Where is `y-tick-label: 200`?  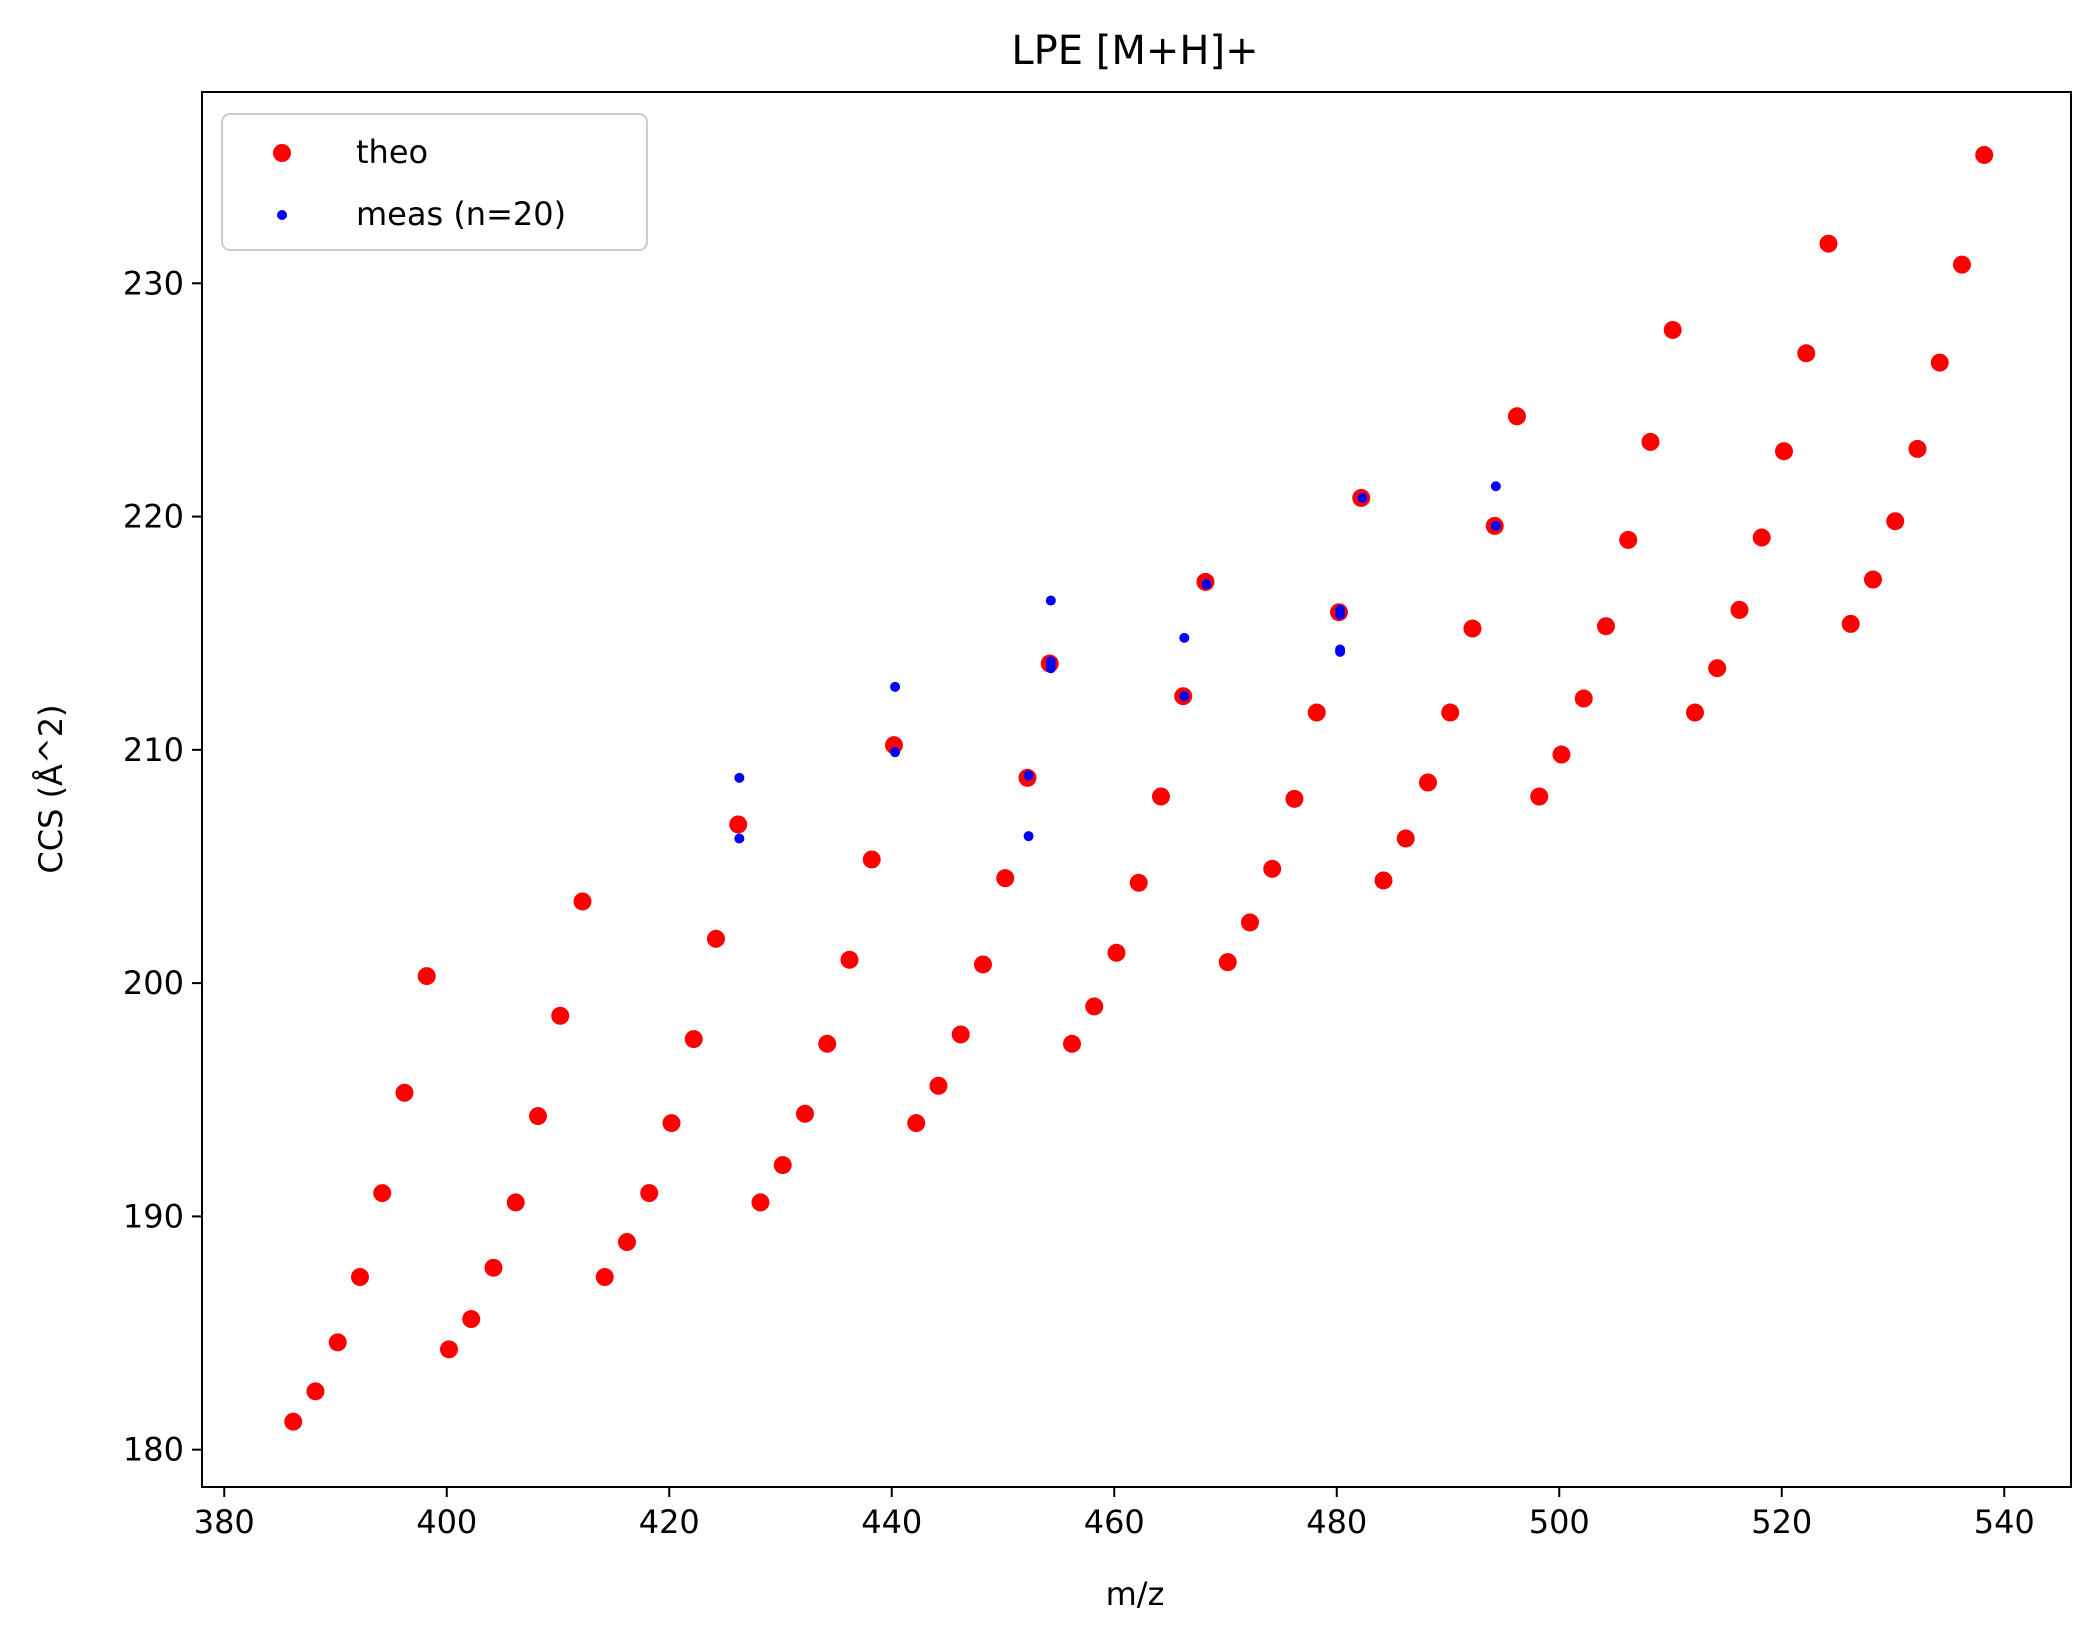
y-tick-label: 200 is located at coordinates (153, 983).